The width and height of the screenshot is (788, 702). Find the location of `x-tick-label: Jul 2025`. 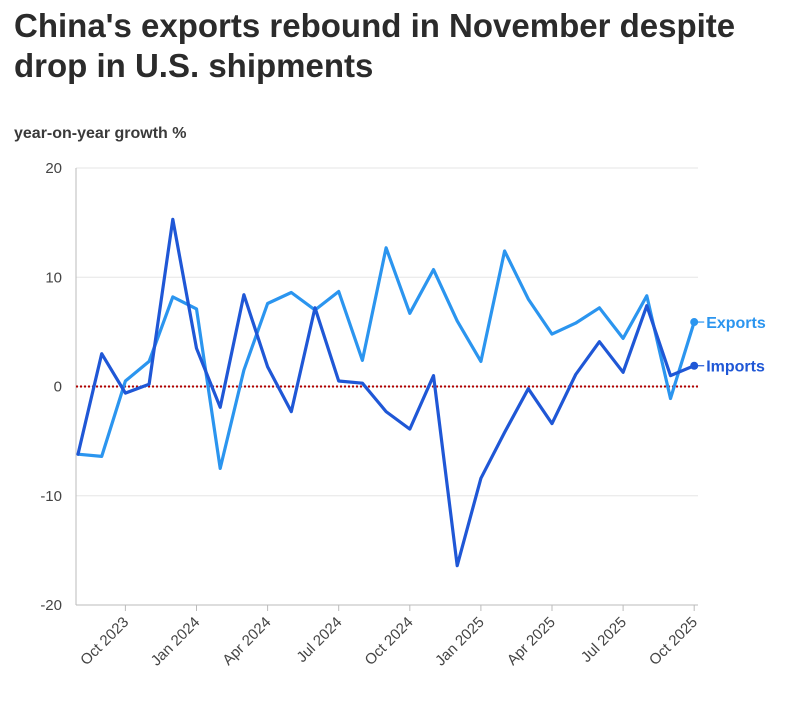

x-tick-label: Jul 2025 is located at coordinates (604, 640).